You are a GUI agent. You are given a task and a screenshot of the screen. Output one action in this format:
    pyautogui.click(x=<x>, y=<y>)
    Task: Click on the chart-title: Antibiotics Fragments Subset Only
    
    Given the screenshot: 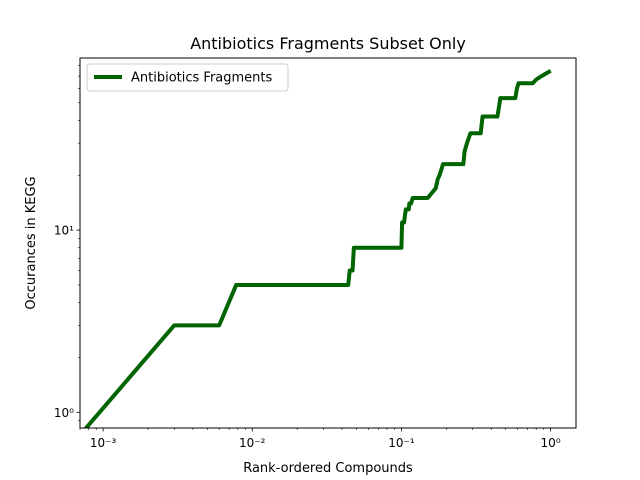 What is the action you would take?
    pyautogui.click(x=328, y=43)
    